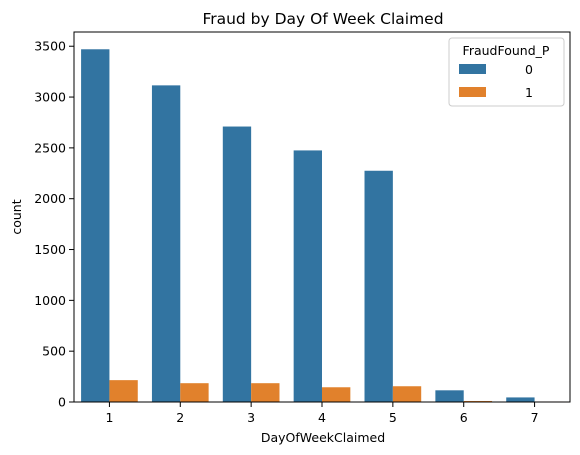  What do you see at coordinates (322, 417) in the screenshot?
I see `x-tick-label: 4` at bounding box center [322, 417].